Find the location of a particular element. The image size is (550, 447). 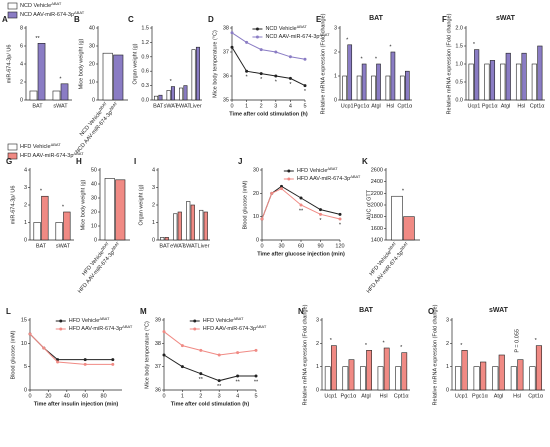

panel-title: sWAT is located at coordinates (506, 18).